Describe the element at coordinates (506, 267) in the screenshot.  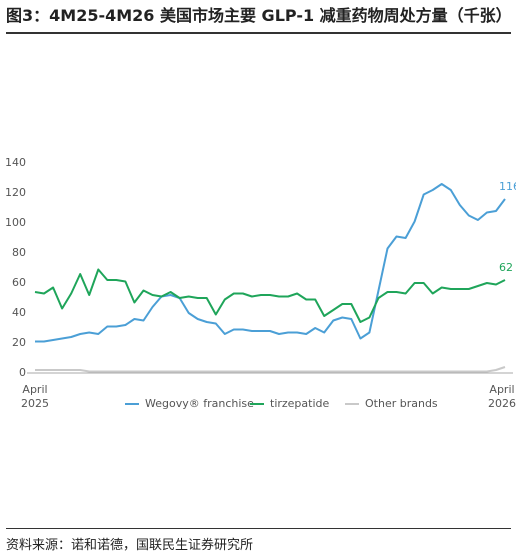
I see `end-label: 62` at that location.